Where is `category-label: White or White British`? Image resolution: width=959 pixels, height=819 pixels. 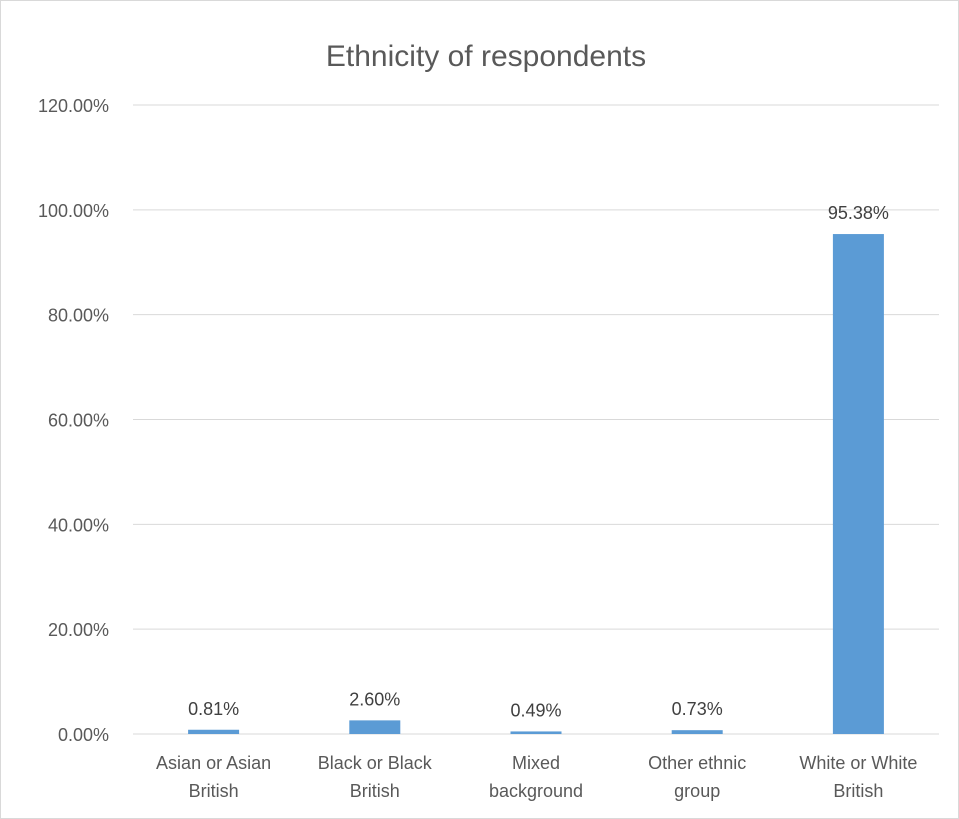 category-label: White or White British is located at coordinates (858, 777).